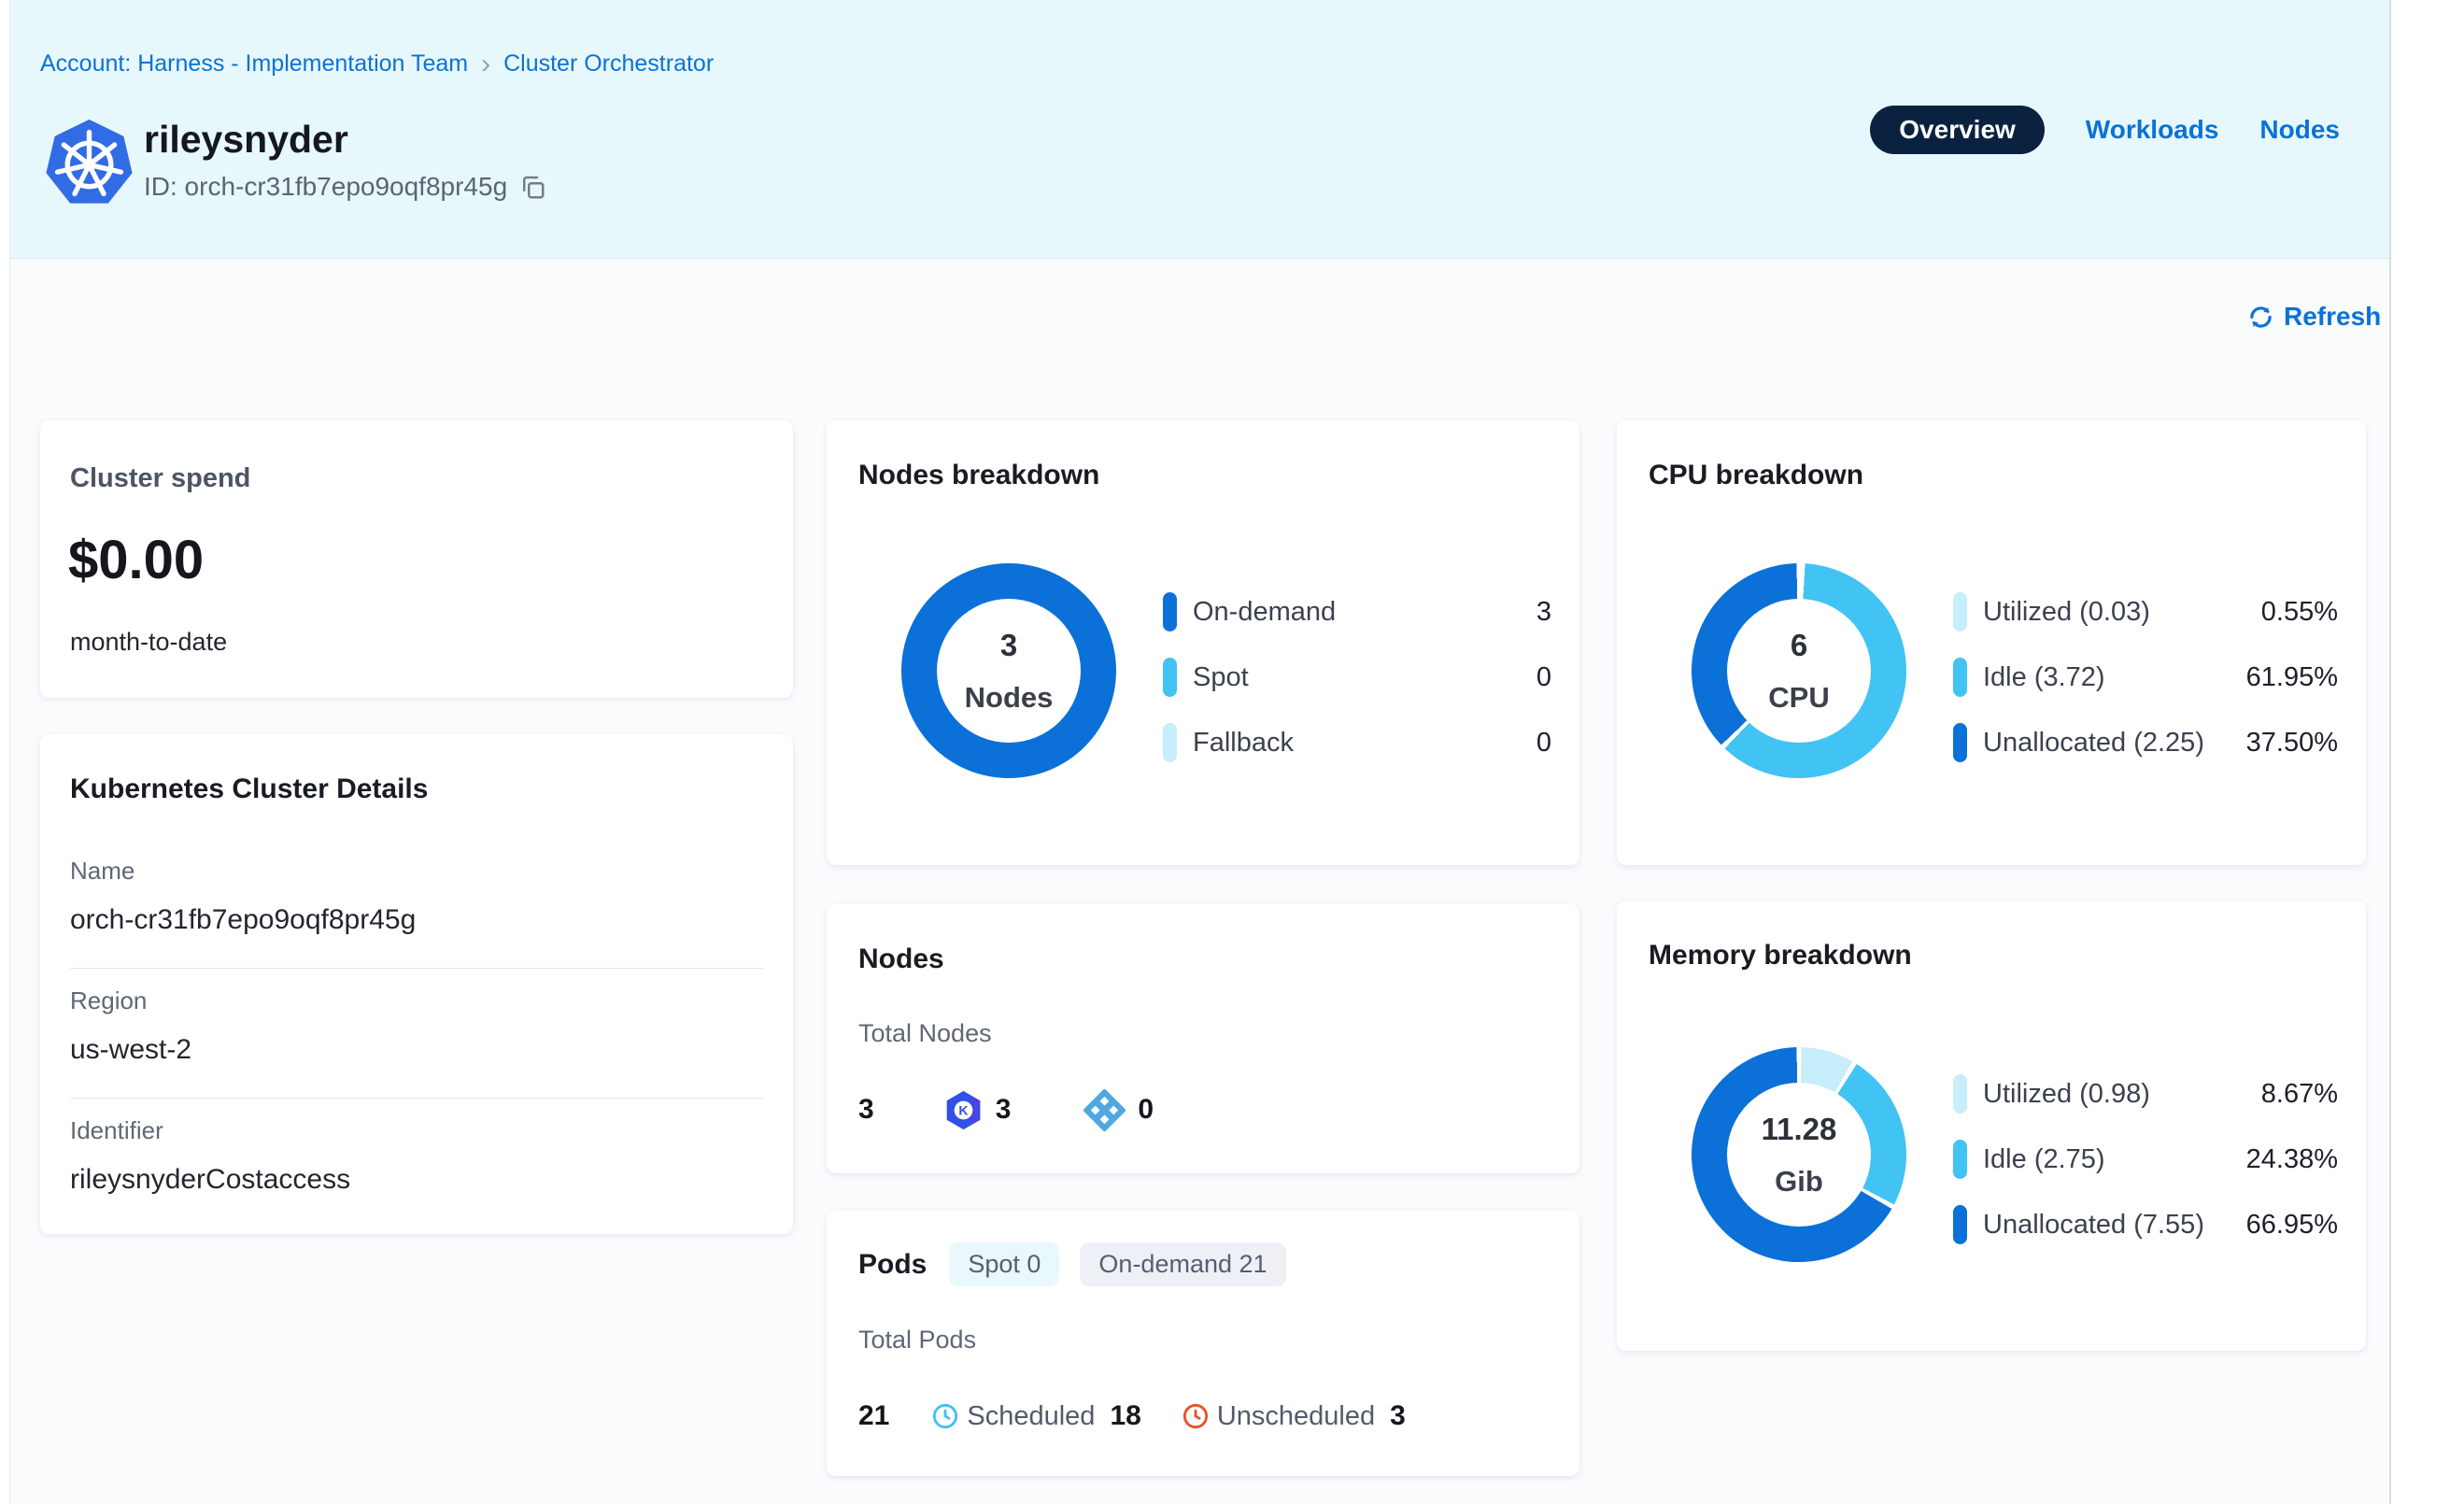 The height and width of the screenshot is (1504, 2464). Describe the element at coordinates (866, 1109) in the screenshot. I see `total-nodes-value: 3` at that location.